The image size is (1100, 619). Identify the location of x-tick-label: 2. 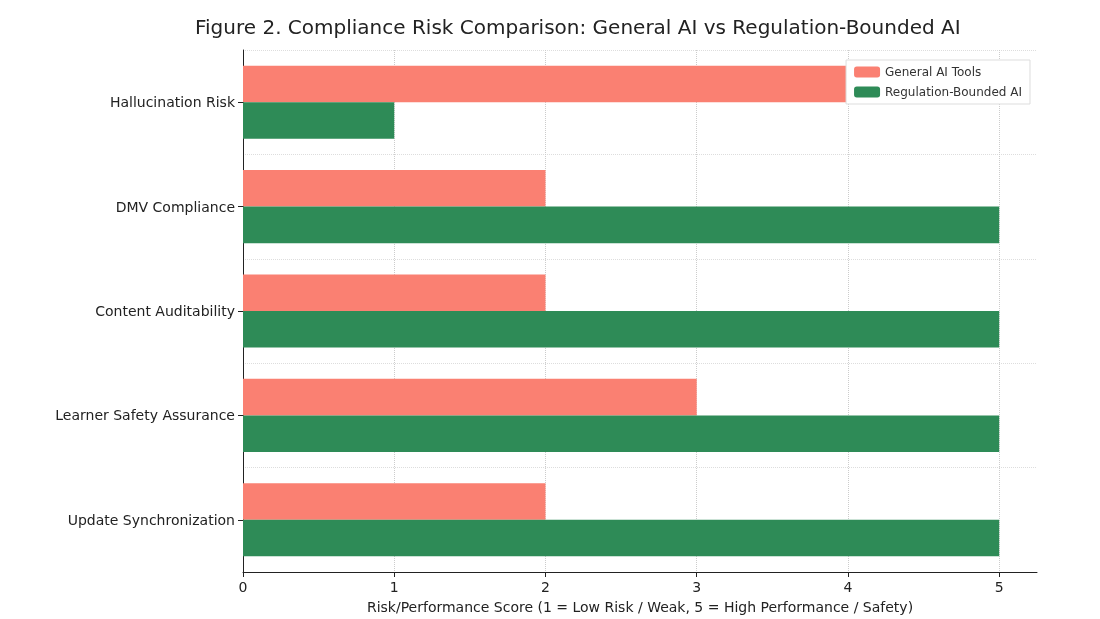
(545, 587).